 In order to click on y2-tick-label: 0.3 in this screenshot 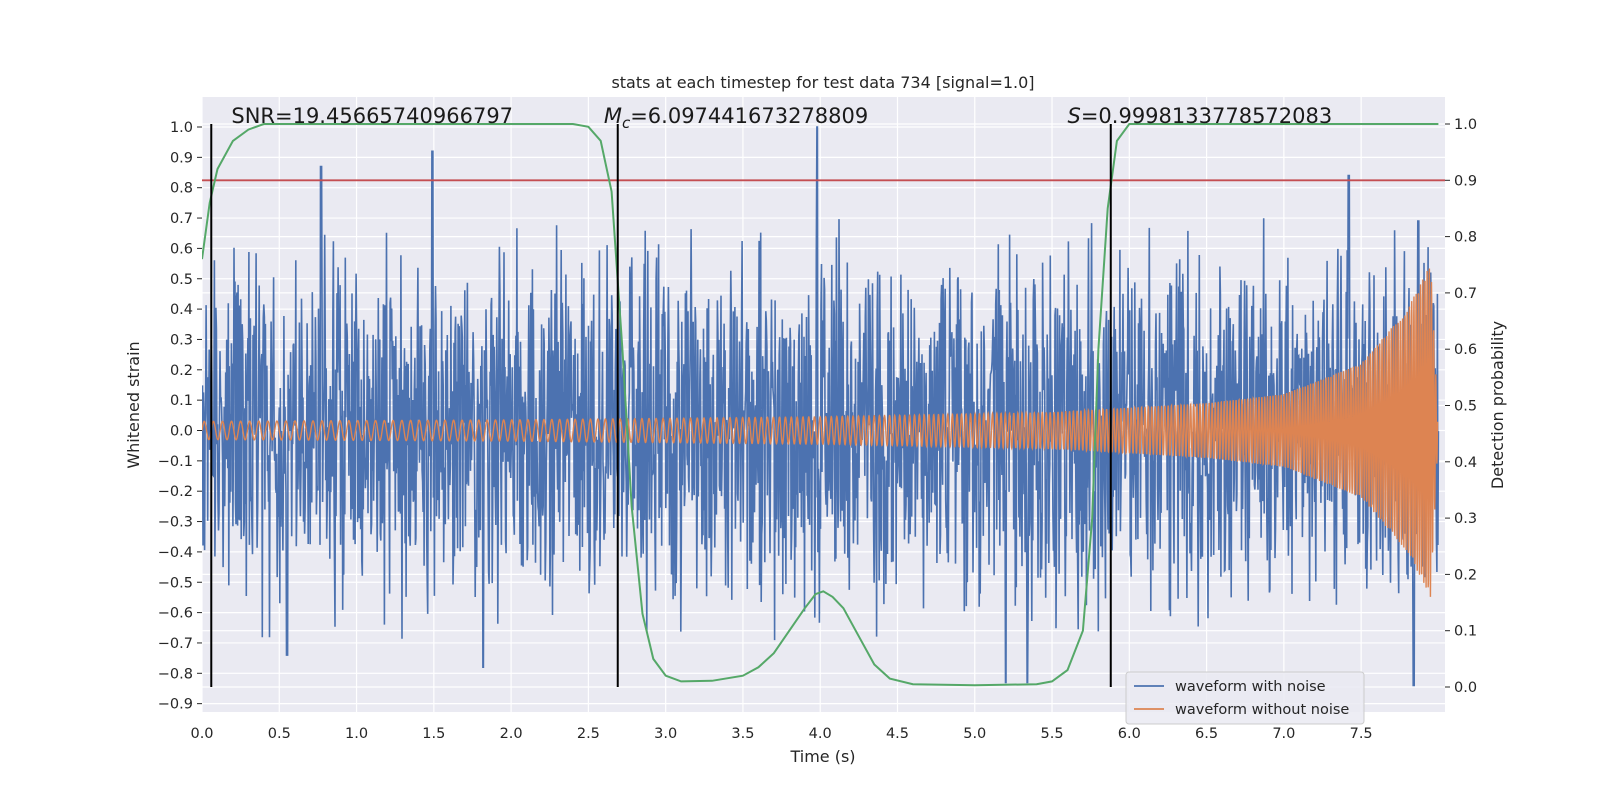, I will do `click(1465, 519)`.